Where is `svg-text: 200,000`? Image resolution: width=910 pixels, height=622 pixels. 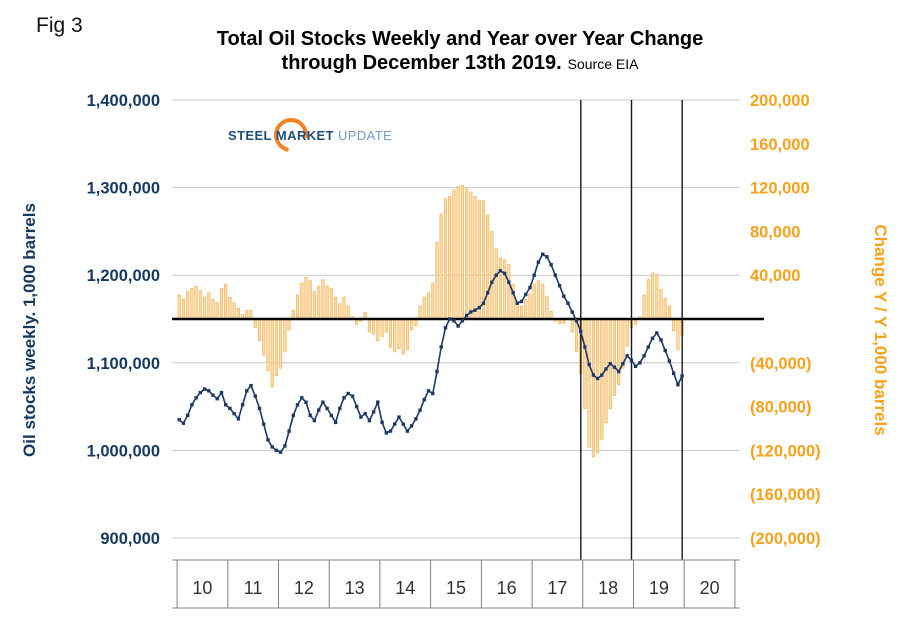 svg-text: 200,000 is located at coordinates (780, 101).